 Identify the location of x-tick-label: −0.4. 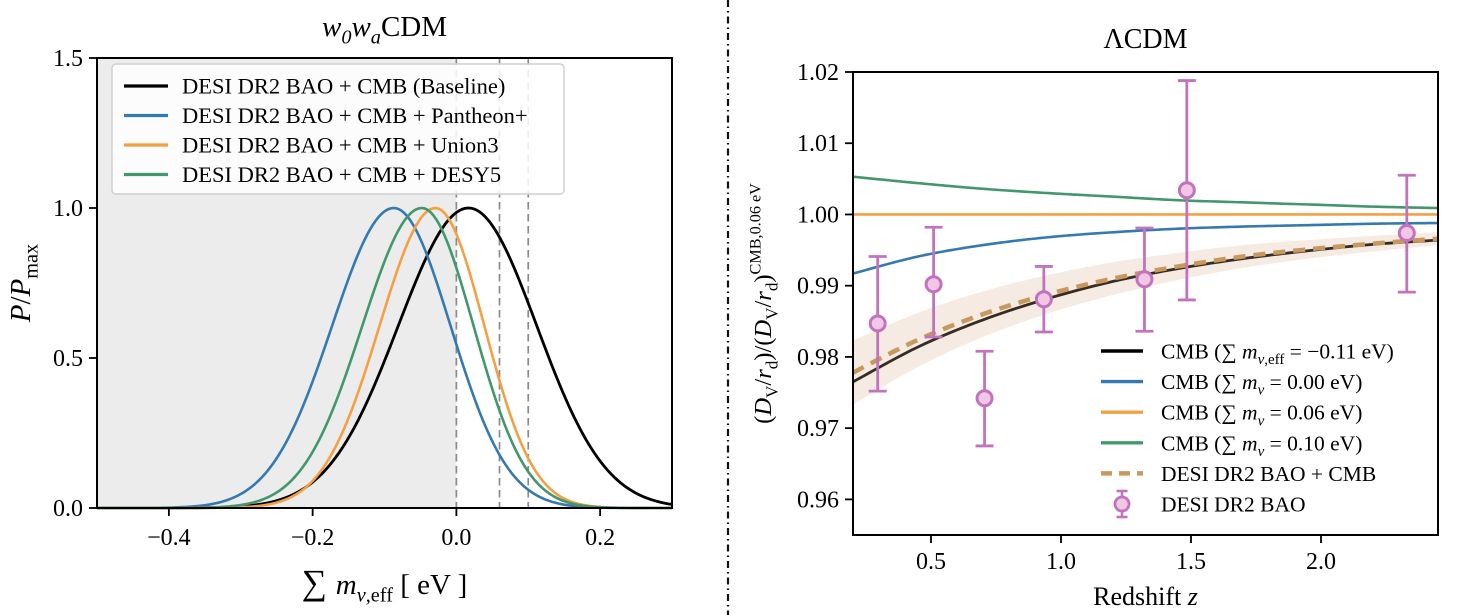
(169, 538).